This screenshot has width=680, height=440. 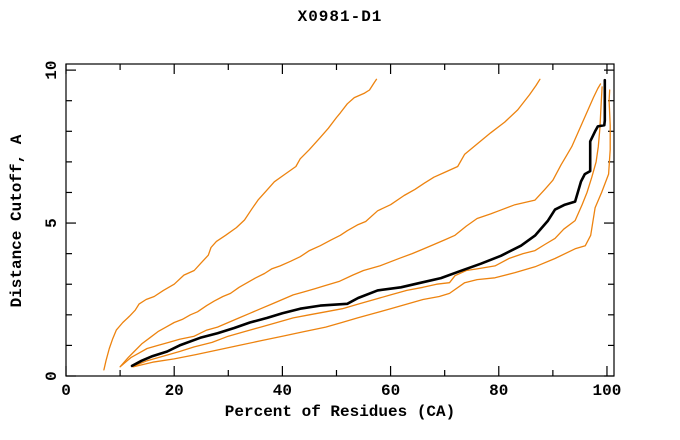 What do you see at coordinates (17, 221) in the screenshot?
I see `y-axis-label: Distance Cutoff, A` at bounding box center [17, 221].